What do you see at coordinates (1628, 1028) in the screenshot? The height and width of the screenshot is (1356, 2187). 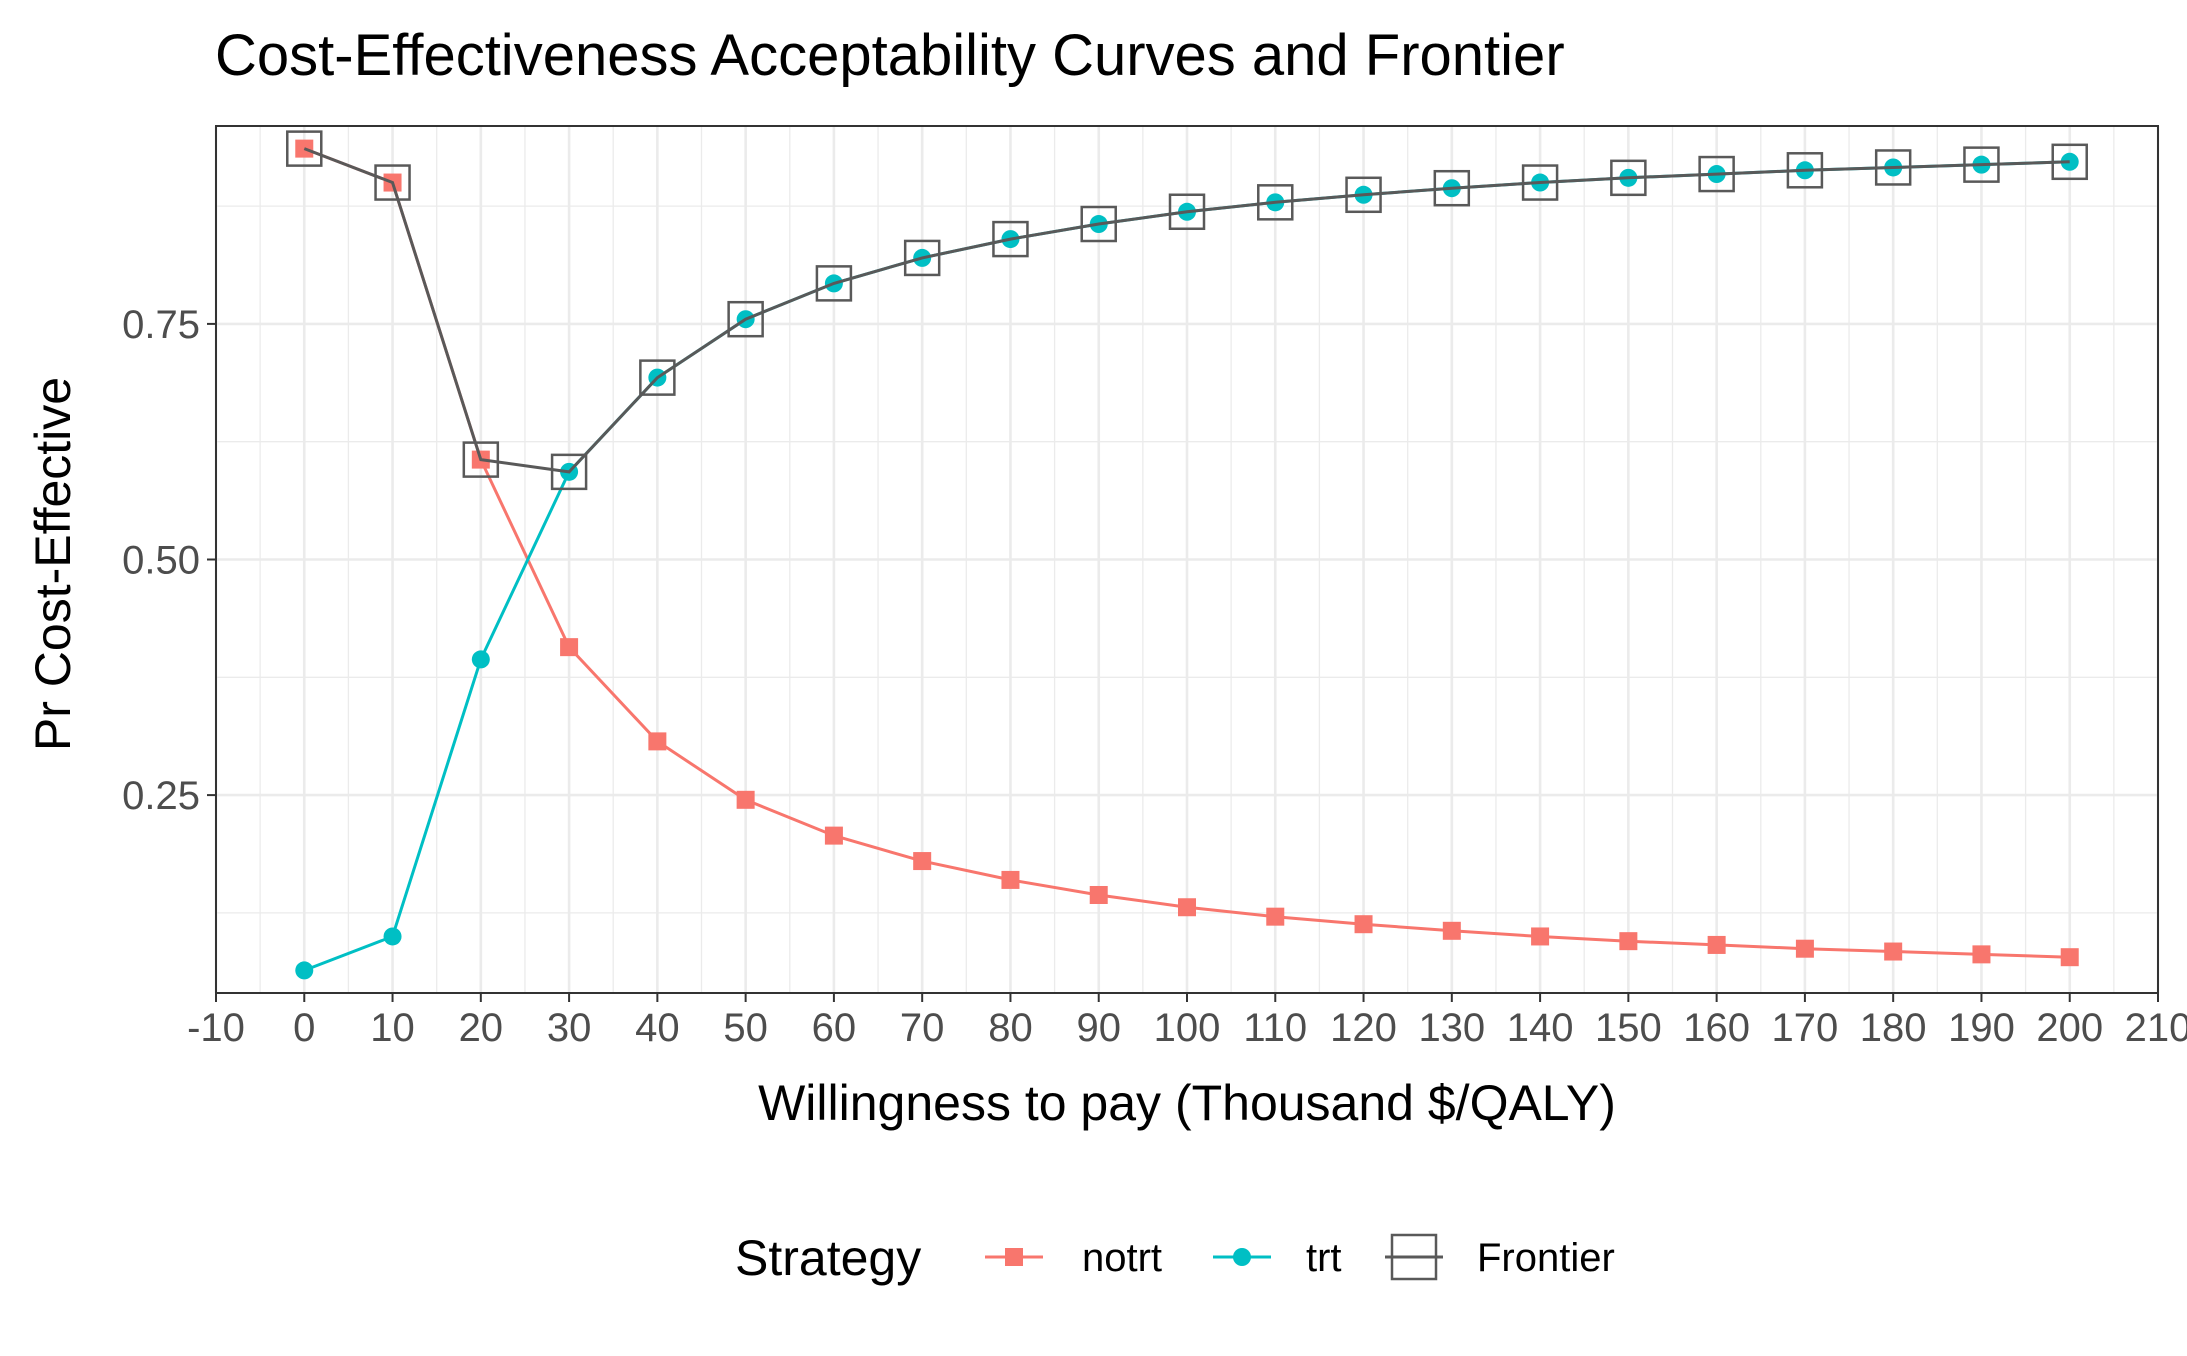 I see `x-tick-label: 150` at bounding box center [1628, 1028].